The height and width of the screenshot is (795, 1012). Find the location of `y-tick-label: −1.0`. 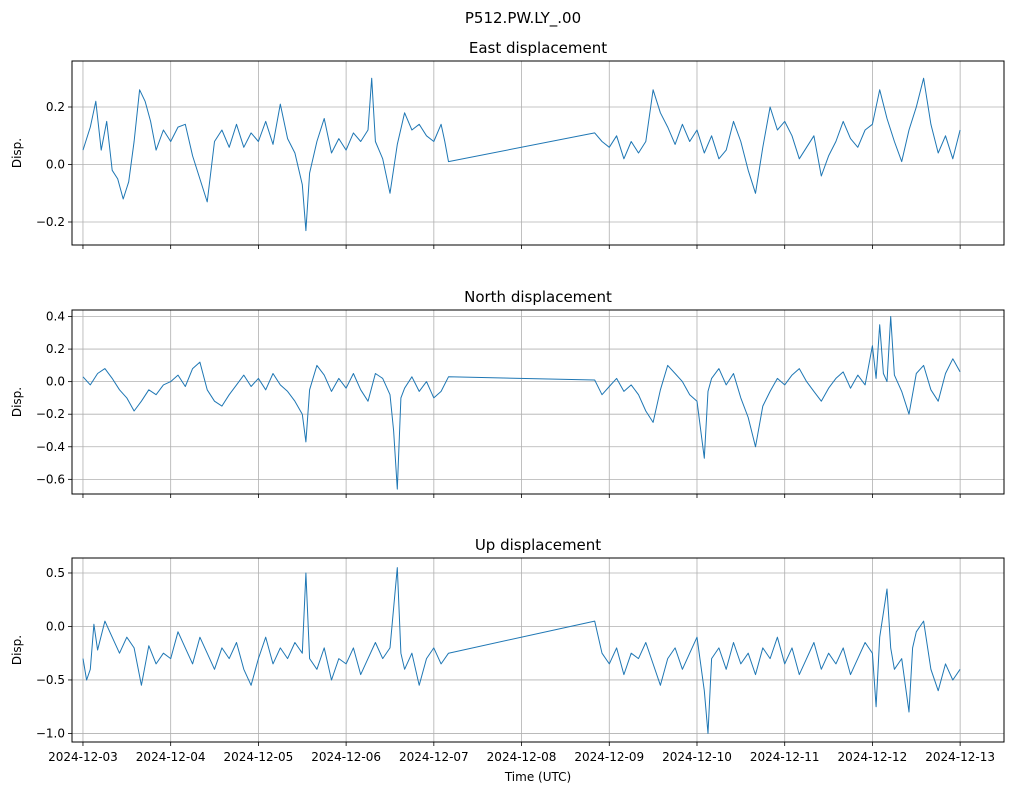

y-tick-label: −1.0 is located at coordinates (50, 733).